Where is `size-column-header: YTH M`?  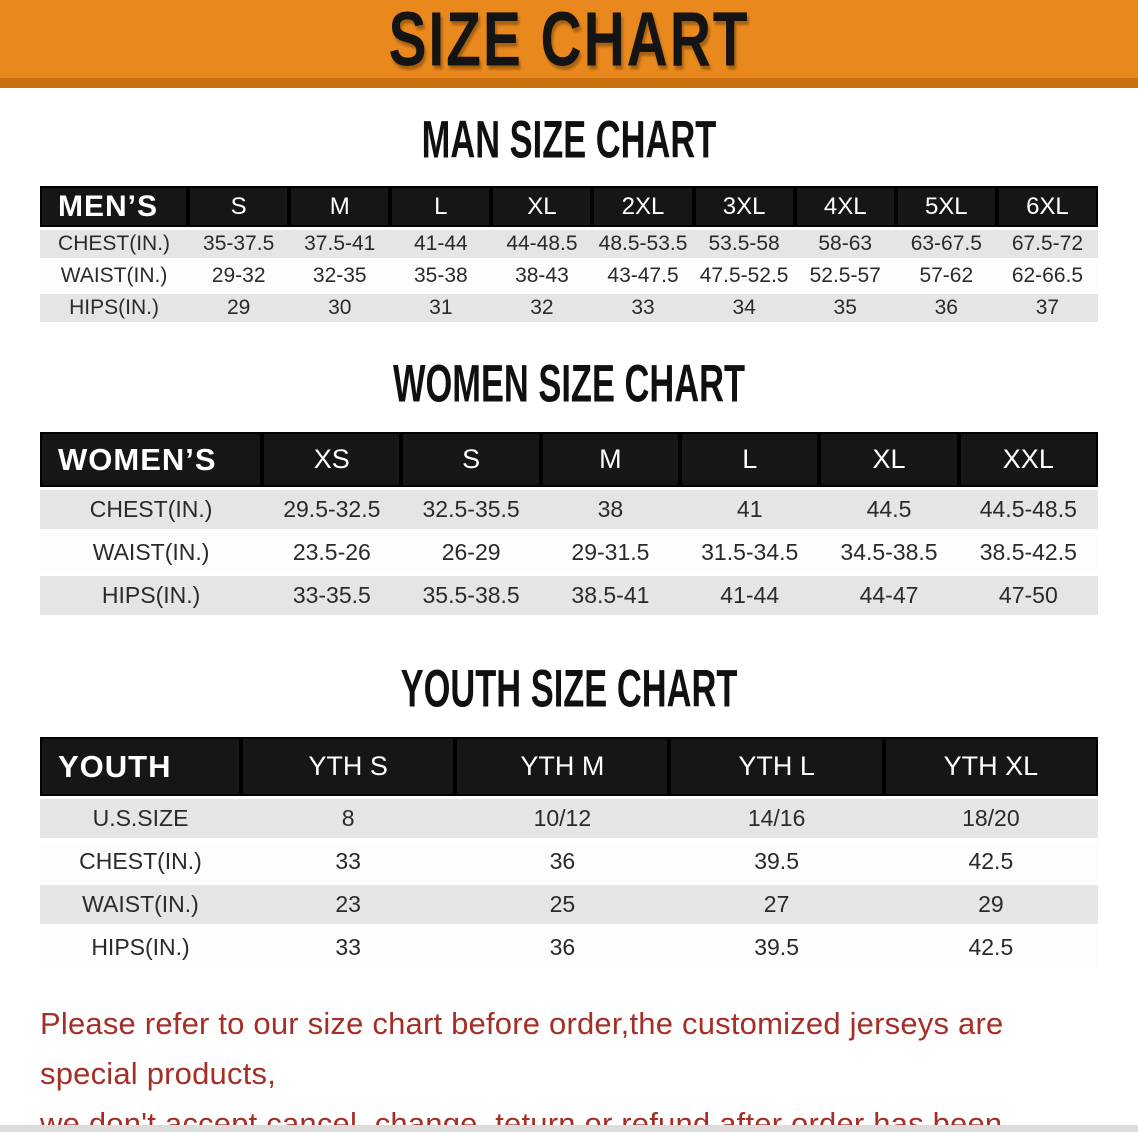
size-column-header: YTH M is located at coordinates (562, 768).